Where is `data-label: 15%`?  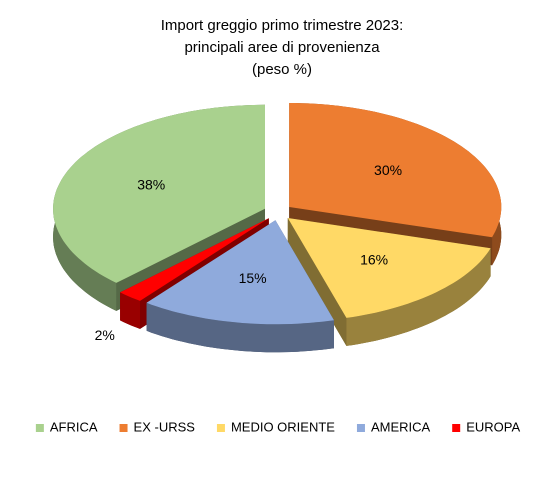
data-label: 15% is located at coordinates (253, 278).